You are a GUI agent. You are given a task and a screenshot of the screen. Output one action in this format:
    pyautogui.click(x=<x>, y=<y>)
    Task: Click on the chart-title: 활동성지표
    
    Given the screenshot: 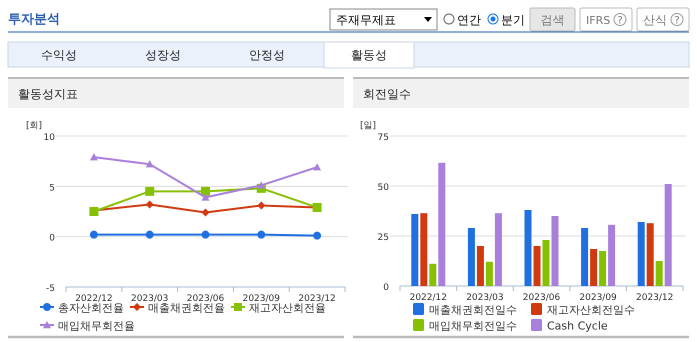 What is the action you would take?
    pyautogui.click(x=48, y=94)
    